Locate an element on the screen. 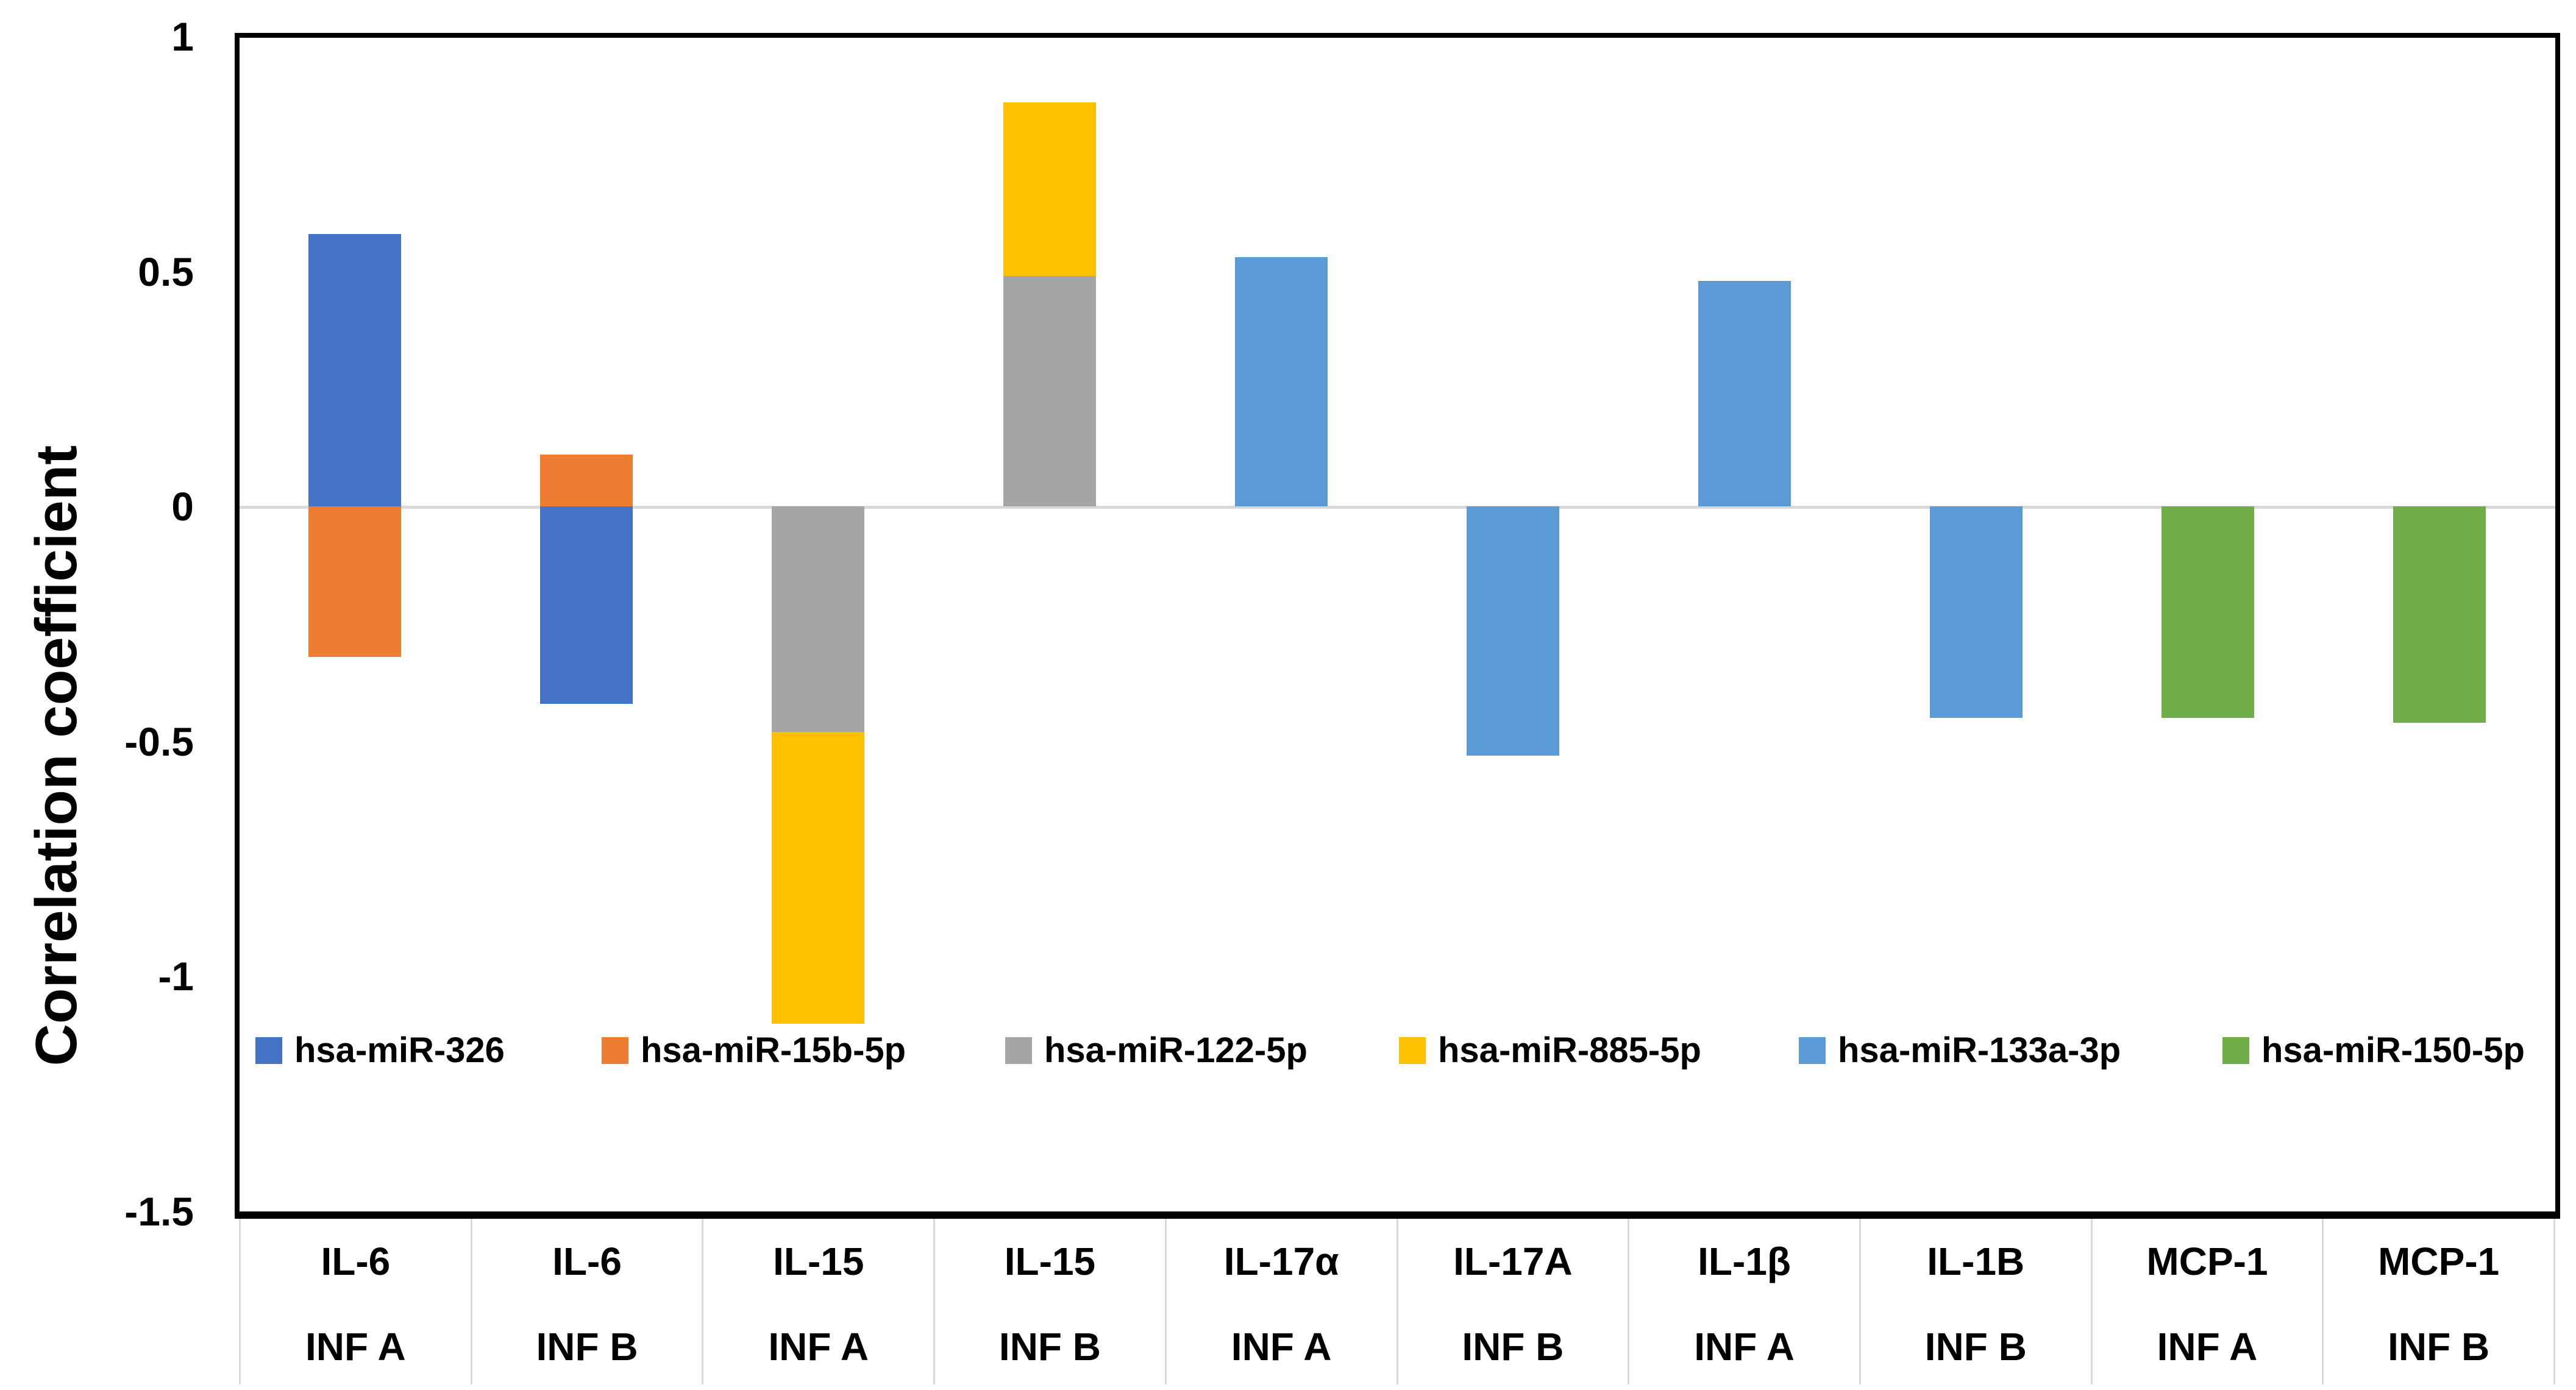  x-category-cell: IL-15 INF A is located at coordinates (819, 1302).